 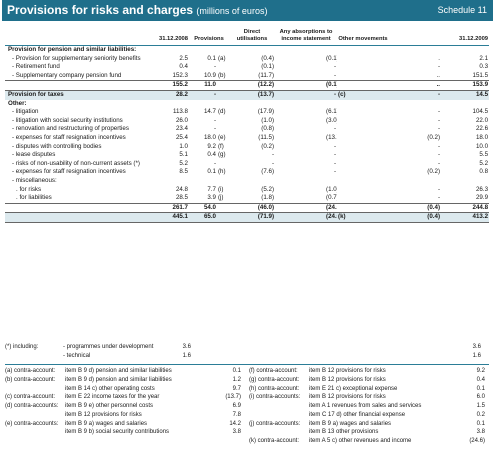 I want to click on value-cell: .., so click(x=438, y=75).